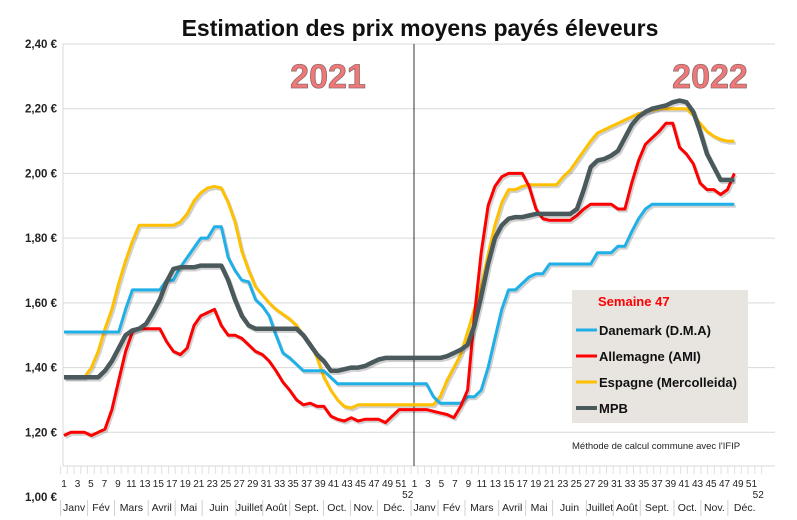 This screenshot has height=520, width=797. Describe the element at coordinates (41, 174) in the screenshot. I see `y-tick-label: 2,00 €` at that location.